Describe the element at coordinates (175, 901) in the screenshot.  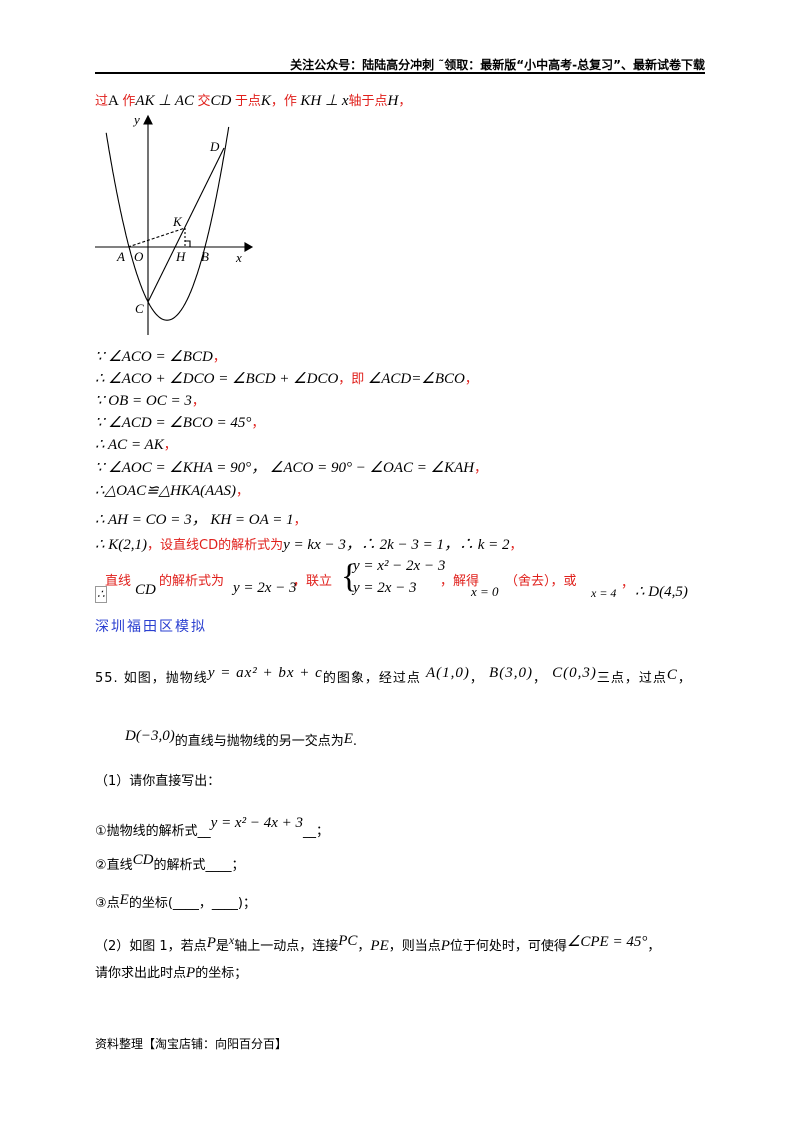
I see `question-3: ③点E的坐标(____，____)；` at that location.